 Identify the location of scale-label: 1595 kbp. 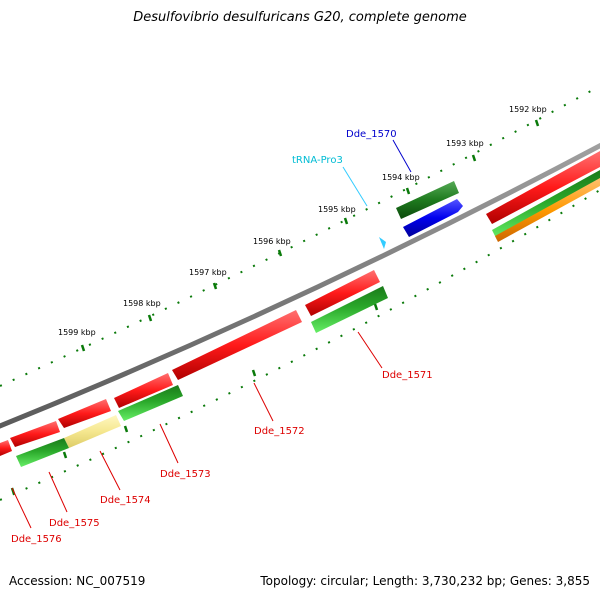
(337, 209).